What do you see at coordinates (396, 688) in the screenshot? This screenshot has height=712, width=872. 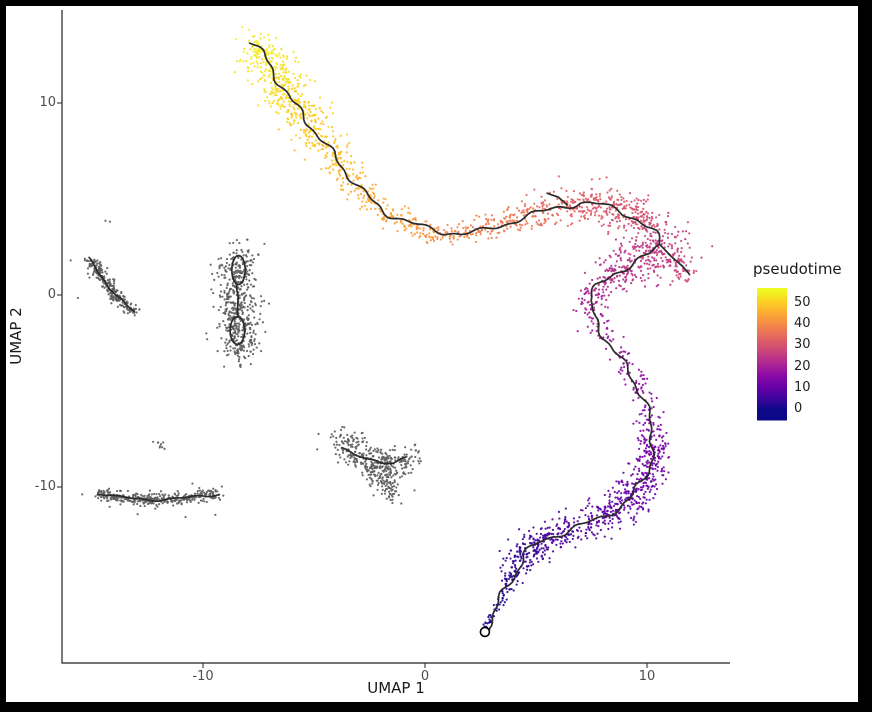 I see `x-axis-title: UMAP 1` at bounding box center [396, 688].